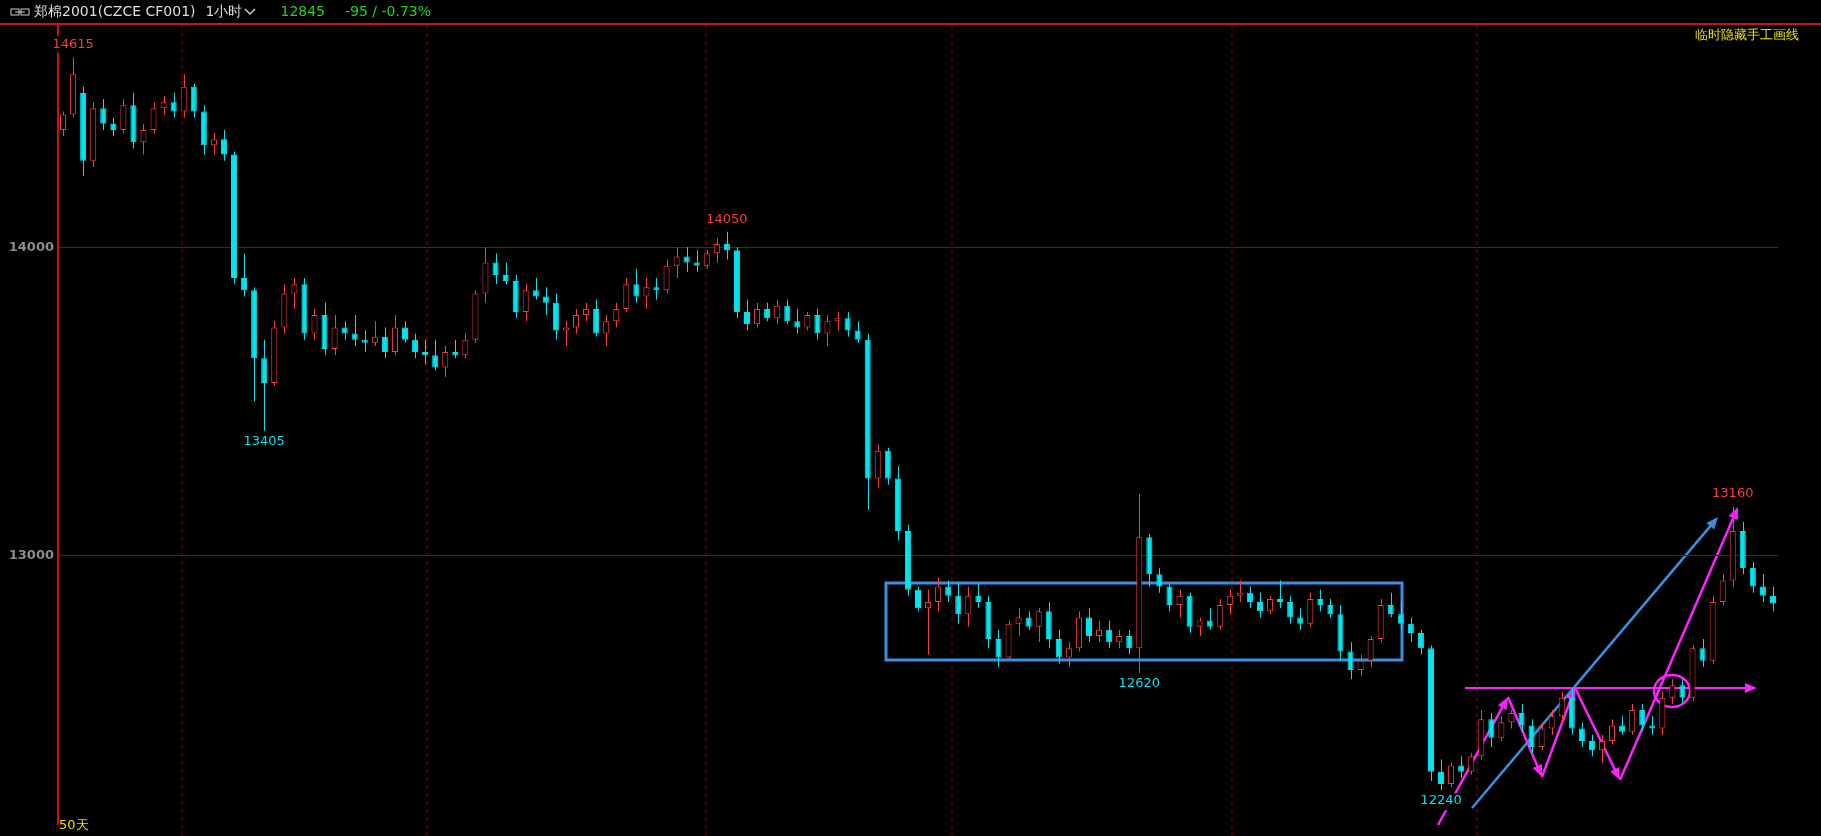 The width and height of the screenshot is (1821, 836). What do you see at coordinates (303, 11) in the screenshot?
I see `text: 12845` at bounding box center [303, 11].